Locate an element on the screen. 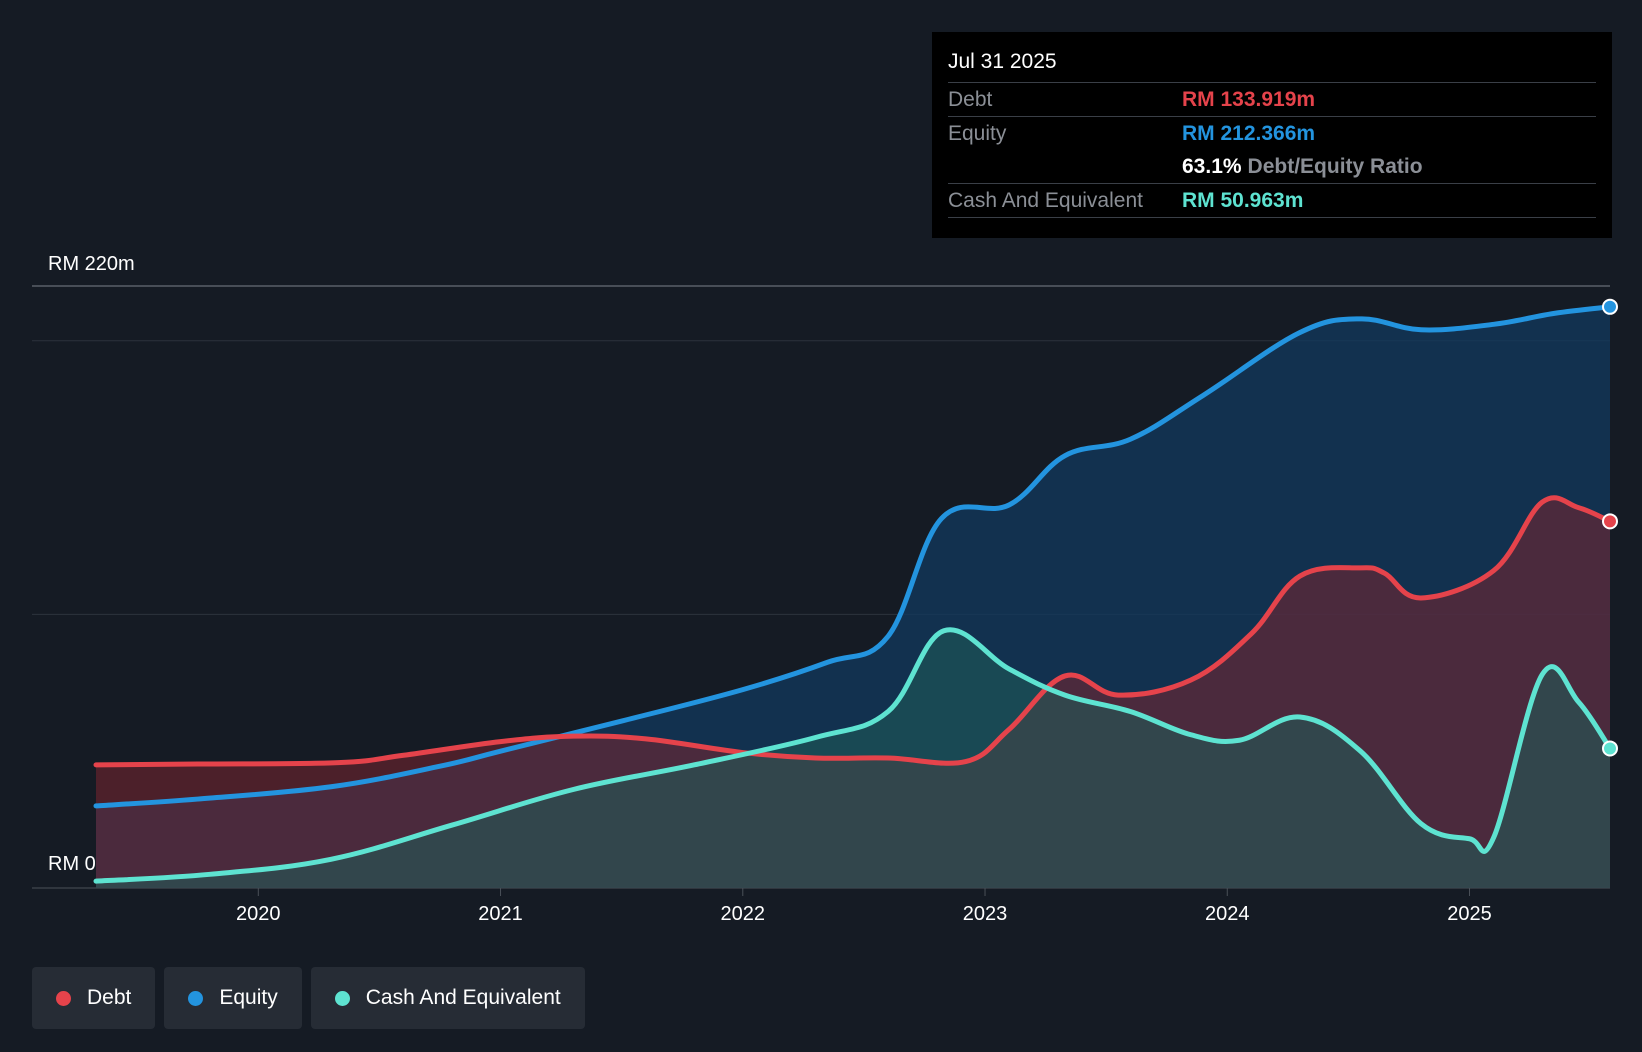  legend-dot-cash is located at coordinates (342, 998).